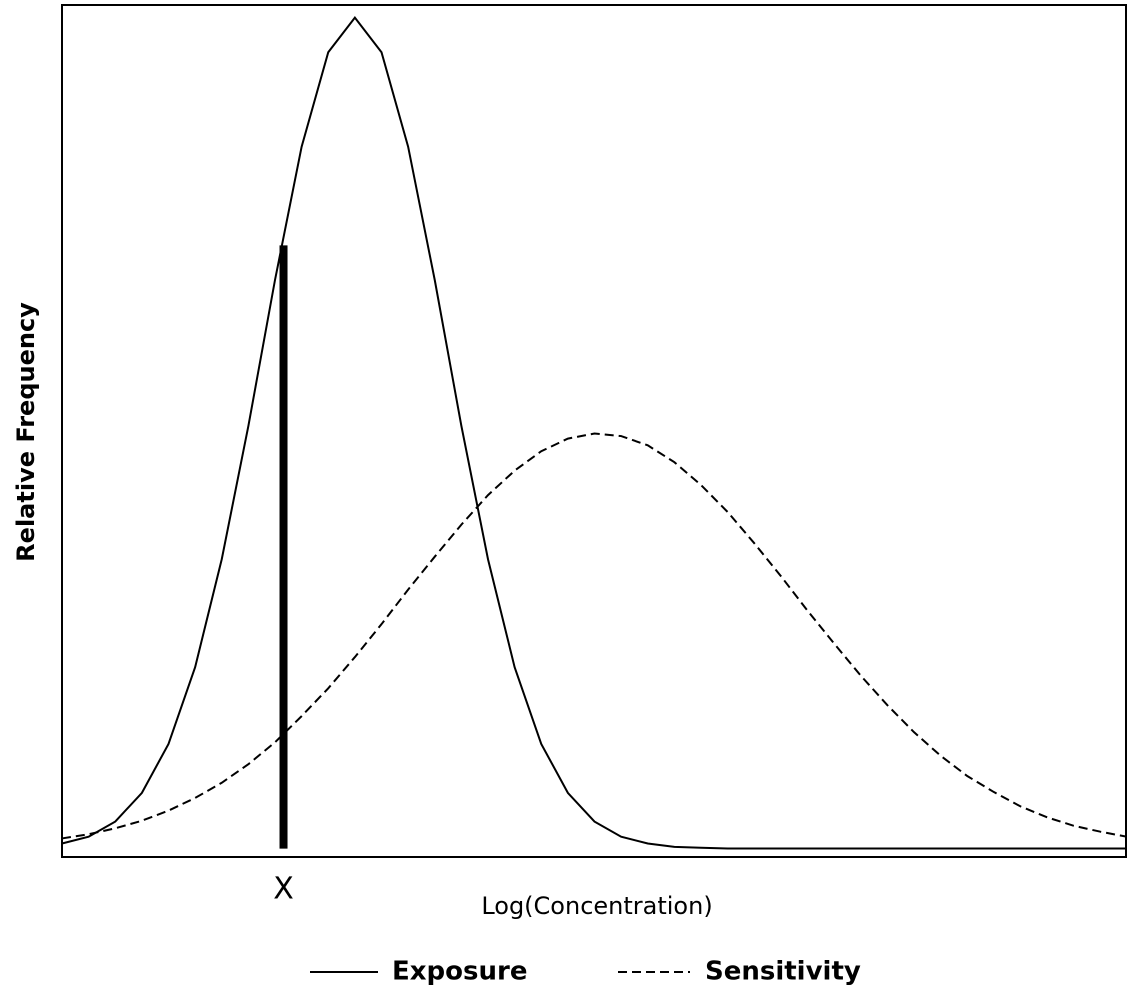 Image resolution: width=1127 pixels, height=988 pixels. What do you see at coordinates (283, 889) in the screenshot?
I see `marker-label: X` at bounding box center [283, 889].